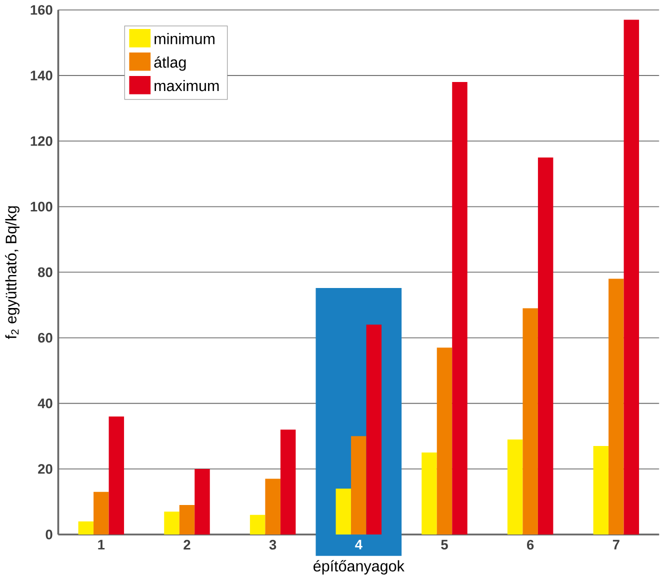 Image resolution: width=660 pixels, height=580 pixels. I want to click on legend-label: minimum, so click(184, 38).